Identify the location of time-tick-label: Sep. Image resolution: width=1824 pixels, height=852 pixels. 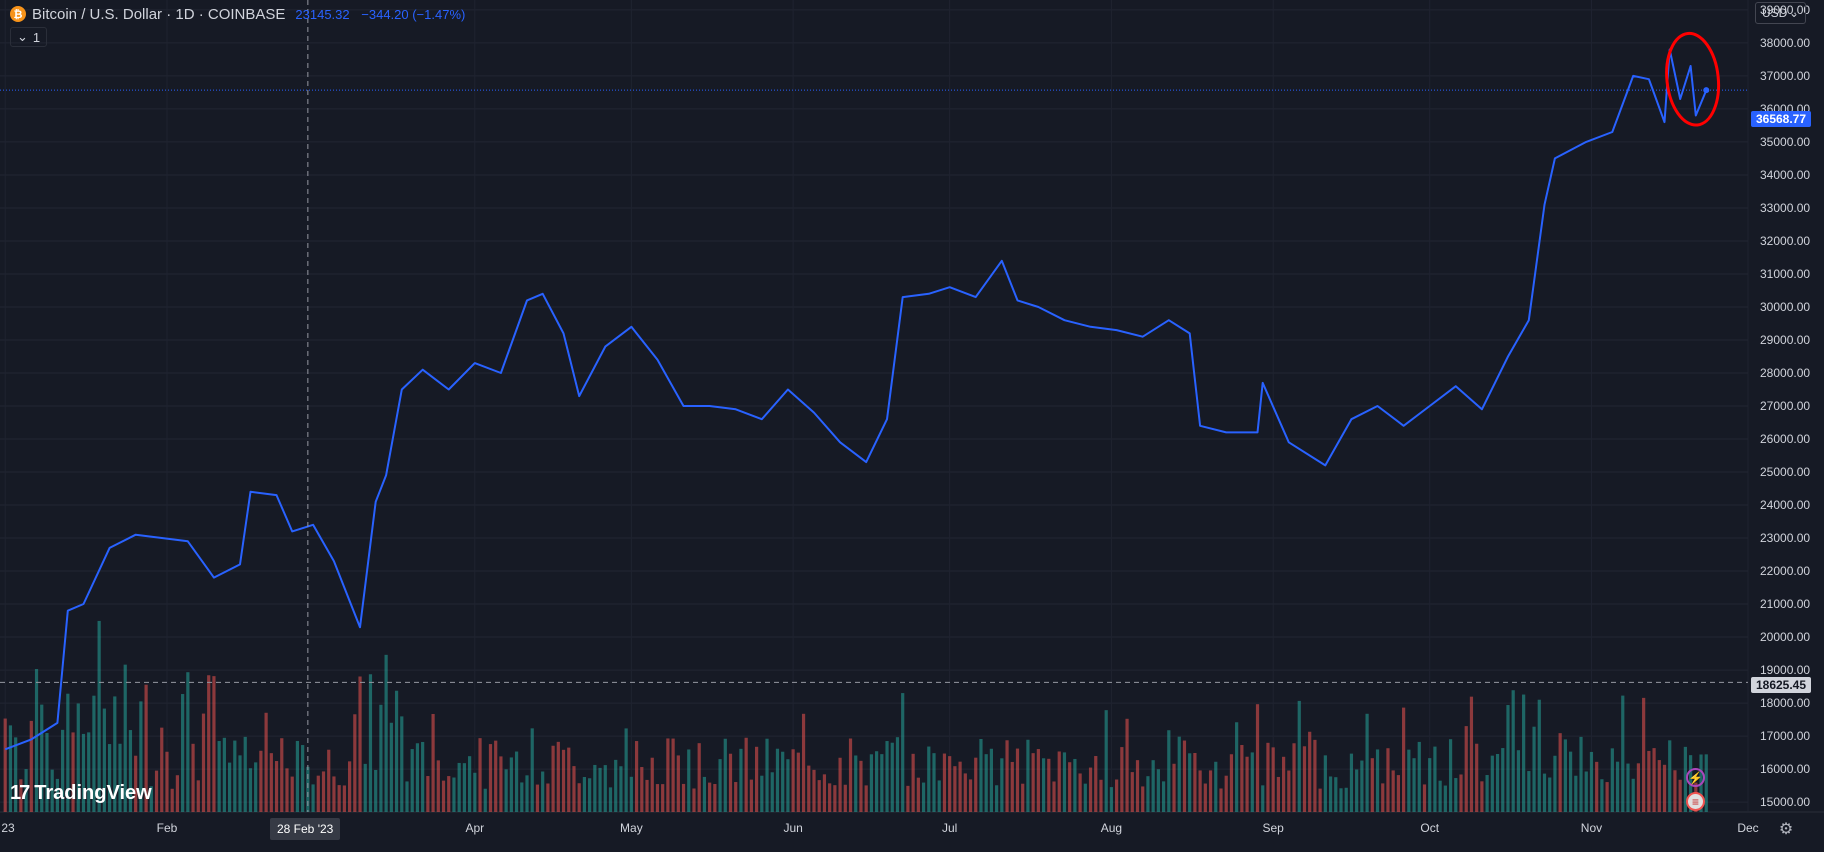
(1273, 828).